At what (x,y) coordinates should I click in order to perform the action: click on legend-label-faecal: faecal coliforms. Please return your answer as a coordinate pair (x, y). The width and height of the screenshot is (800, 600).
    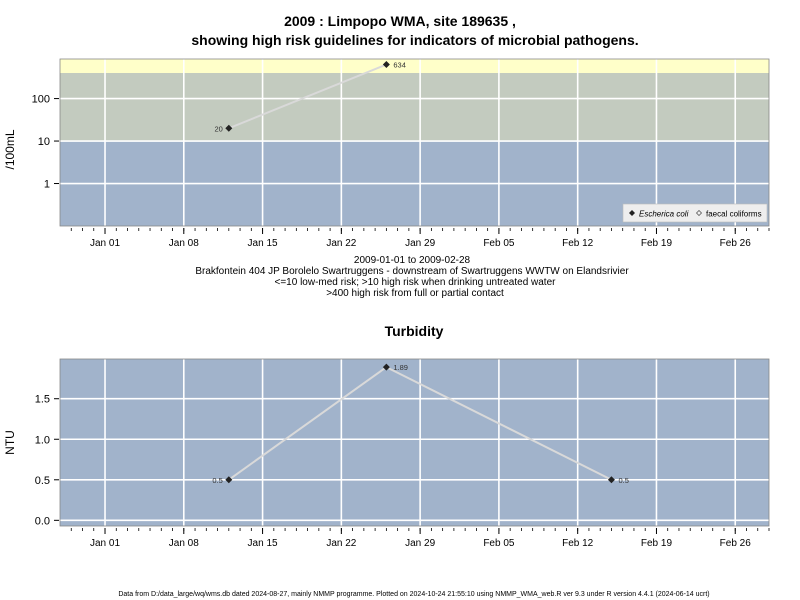
    Looking at the image, I should click on (734, 214).